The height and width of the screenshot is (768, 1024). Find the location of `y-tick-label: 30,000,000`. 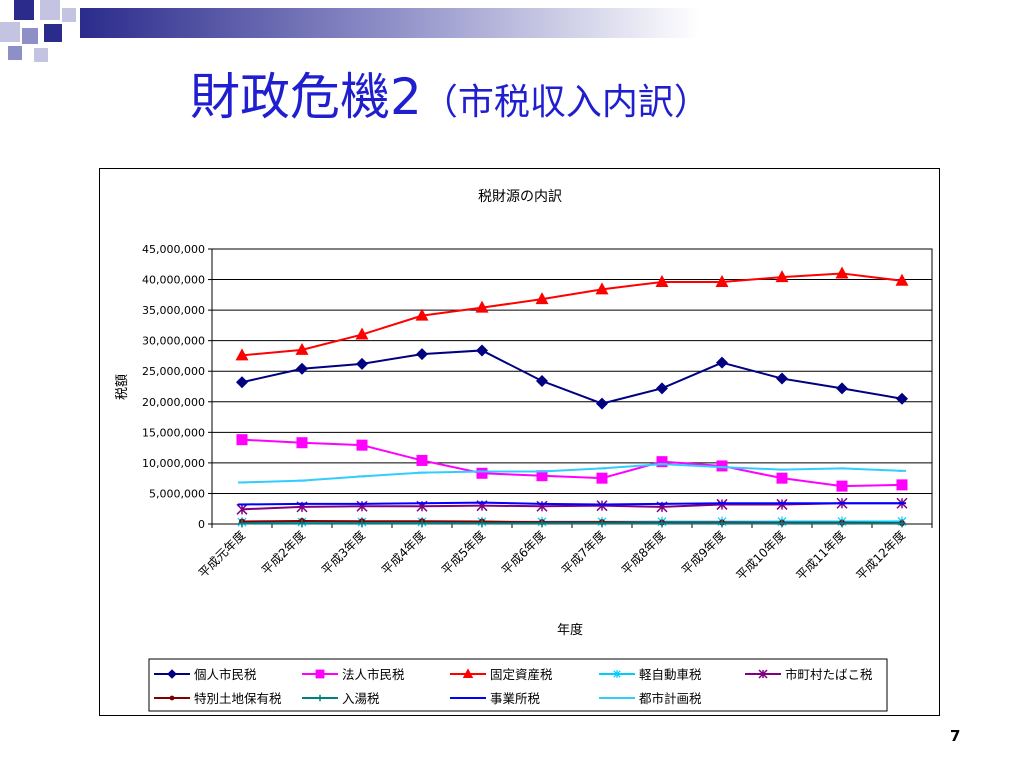

y-tick-label: 30,000,000 is located at coordinates (173, 341).